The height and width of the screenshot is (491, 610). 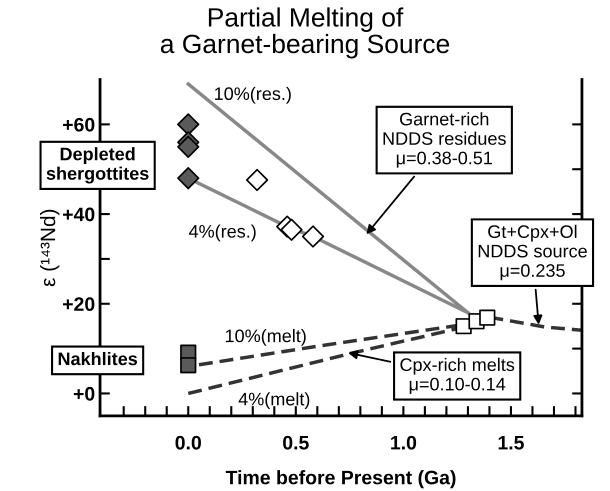 I want to click on x-tick-label: 1.5, so click(x=511, y=443).